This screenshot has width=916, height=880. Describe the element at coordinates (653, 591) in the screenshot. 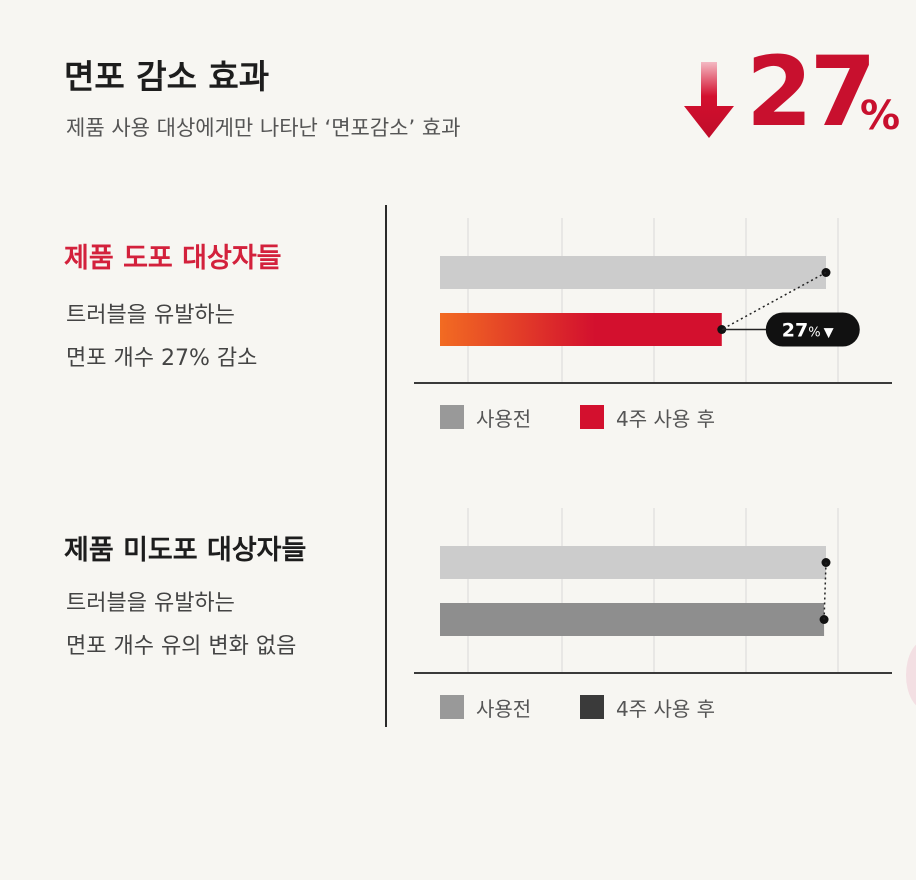

I see `bar-chart-control` at that location.